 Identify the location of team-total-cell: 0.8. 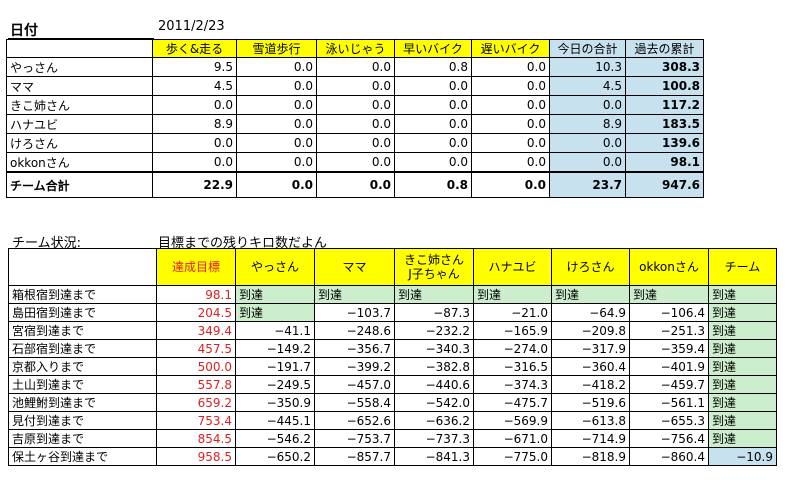
(433, 184).